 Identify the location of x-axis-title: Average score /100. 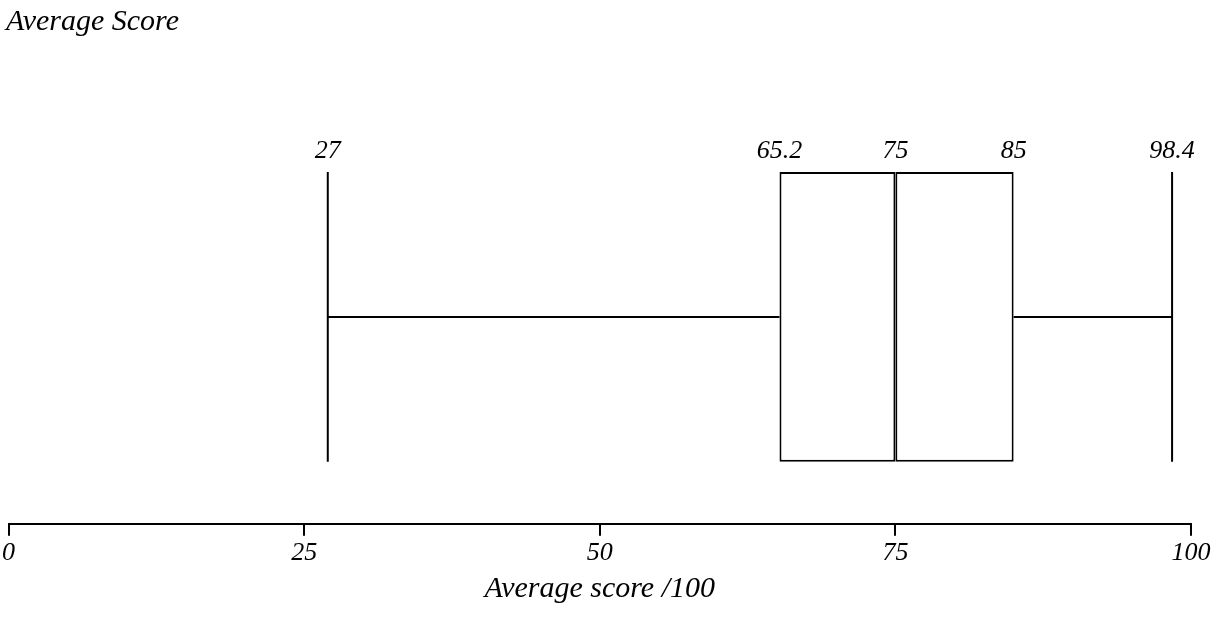
(598, 586).